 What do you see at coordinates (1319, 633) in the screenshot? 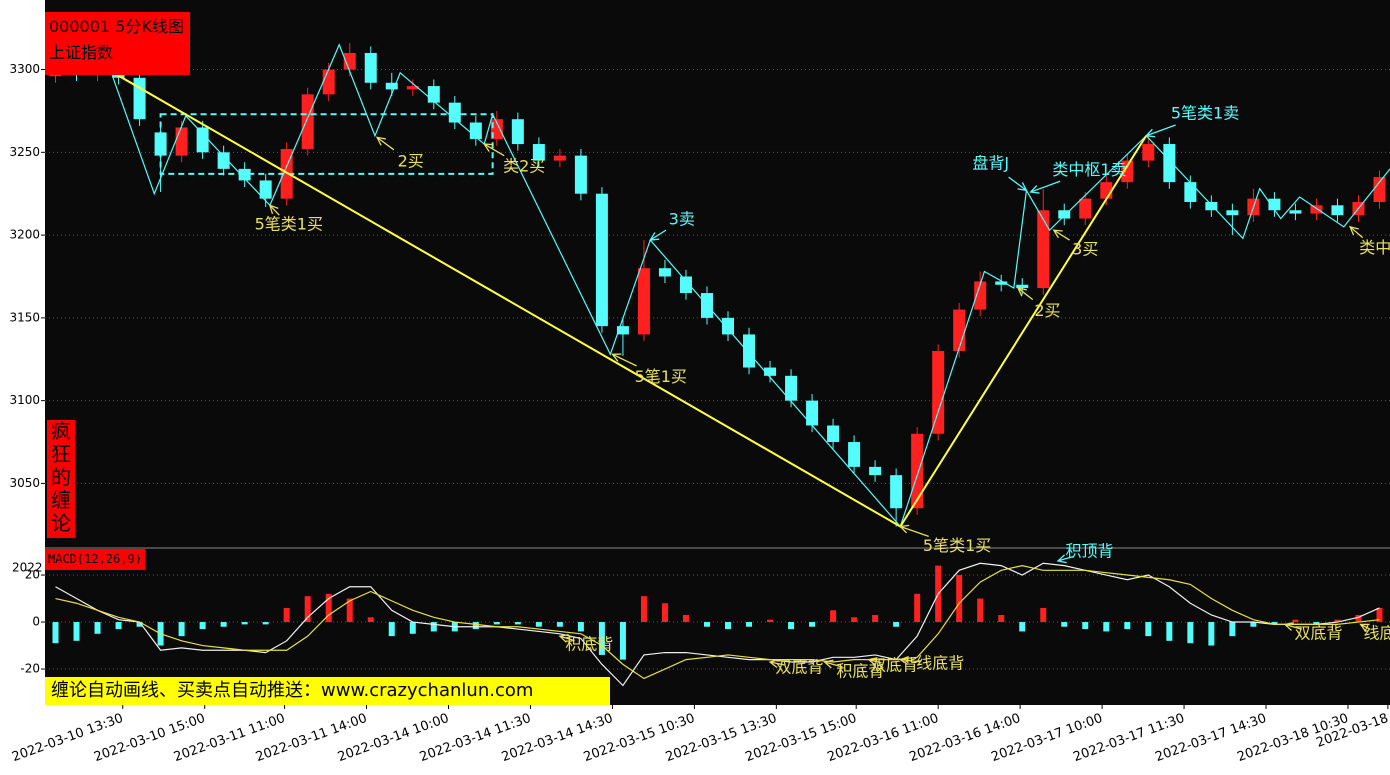
I see `annotation: 双底背` at bounding box center [1319, 633].